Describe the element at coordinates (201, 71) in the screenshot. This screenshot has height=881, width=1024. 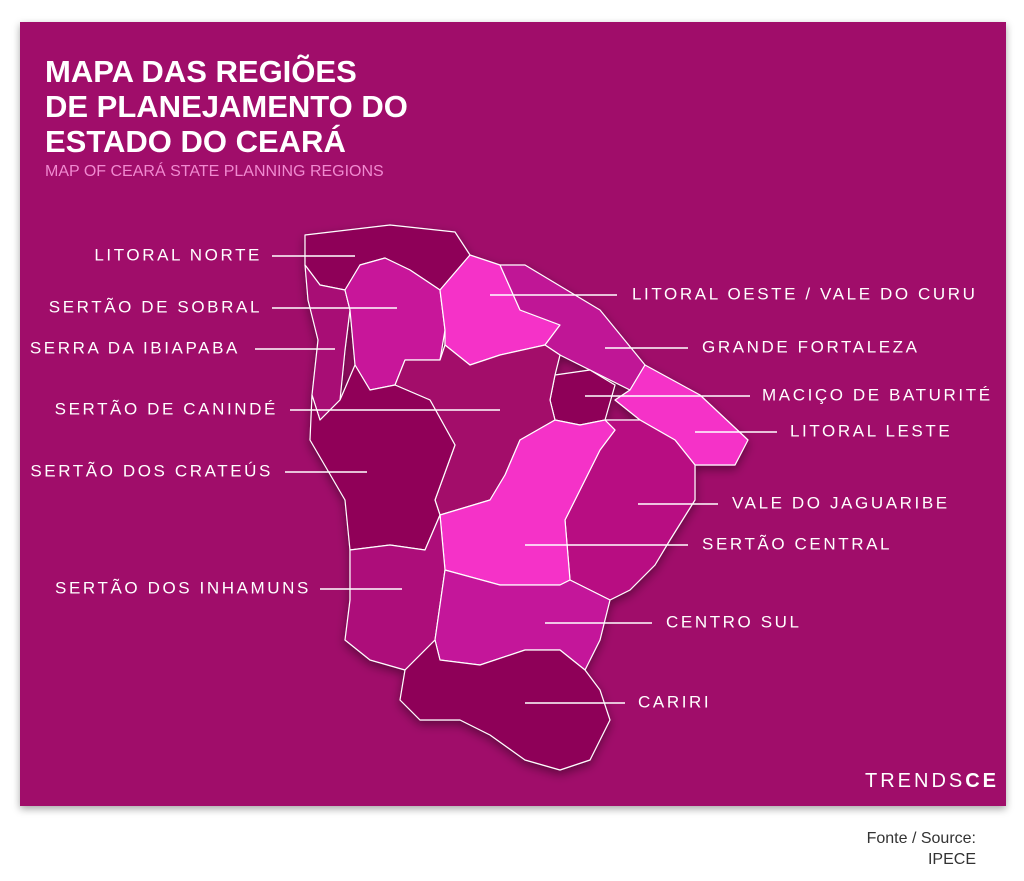
I see `title-line: MAPA DAS REGIÕES` at that location.